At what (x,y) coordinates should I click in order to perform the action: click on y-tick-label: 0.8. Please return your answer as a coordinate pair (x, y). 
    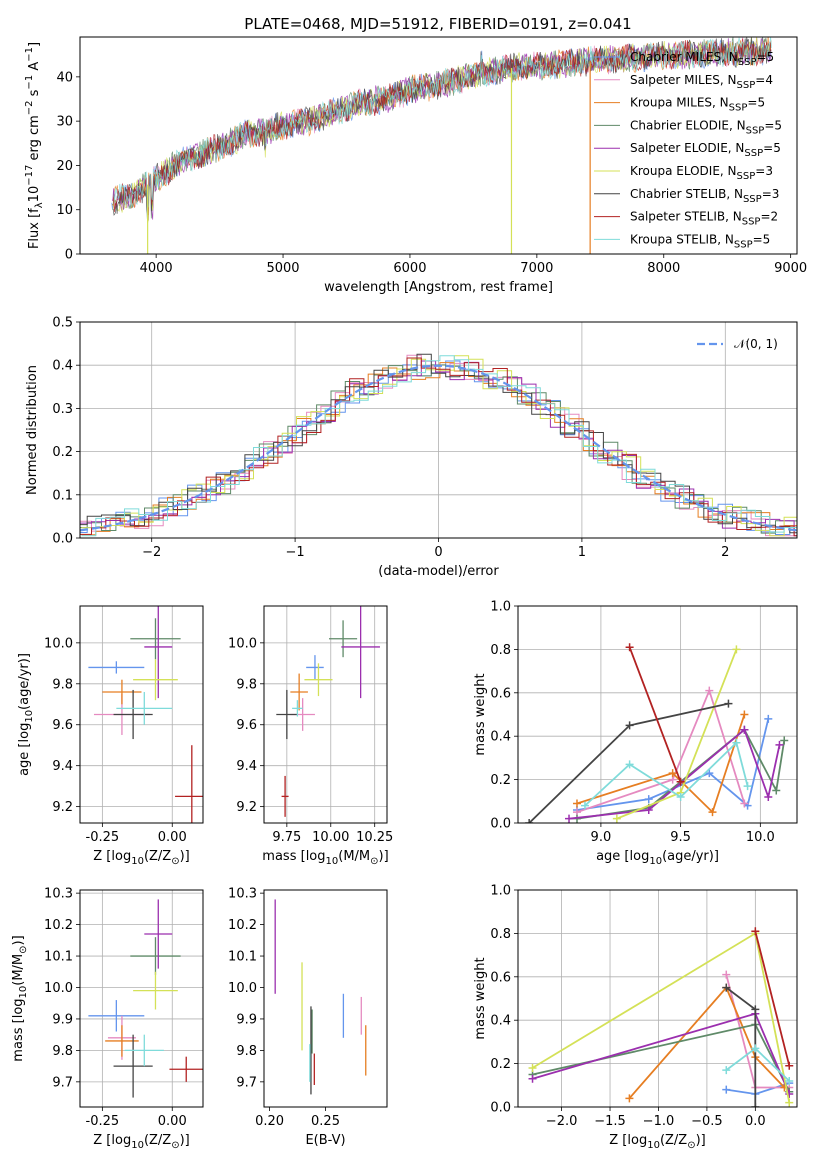
    Looking at the image, I should click on (500, 934).